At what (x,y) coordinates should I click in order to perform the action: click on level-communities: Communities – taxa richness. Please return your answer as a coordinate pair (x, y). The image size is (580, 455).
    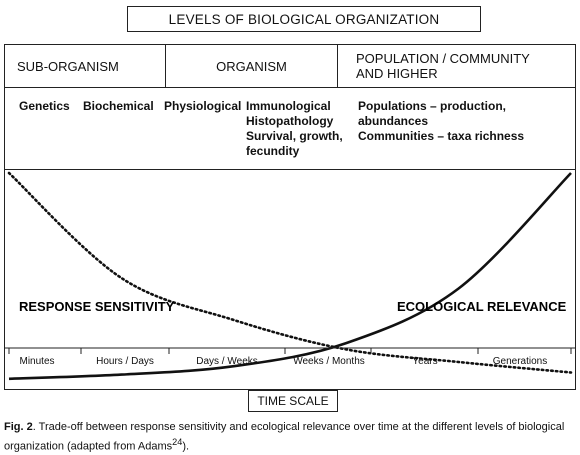
    Looking at the image, I should click on (441, 136).